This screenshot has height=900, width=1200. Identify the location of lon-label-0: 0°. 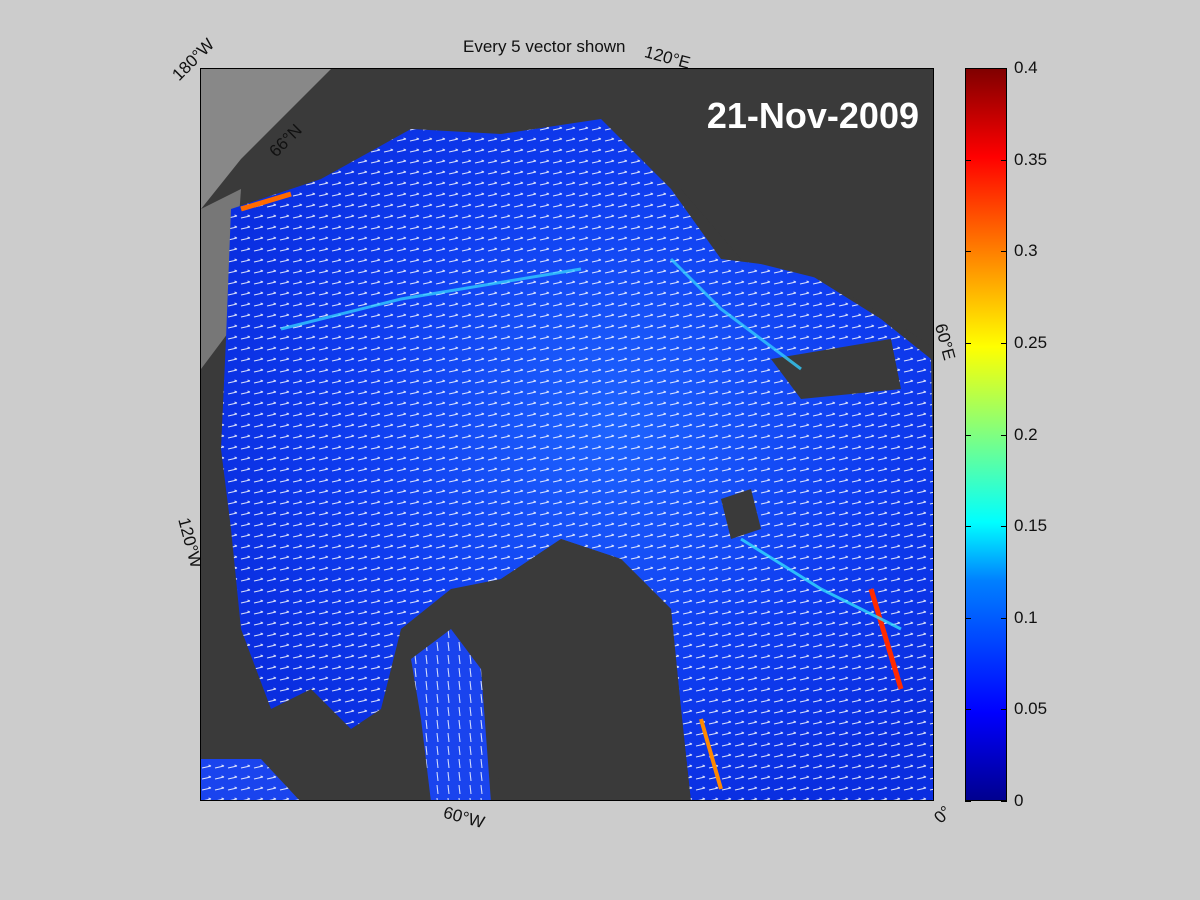
(943, 815).